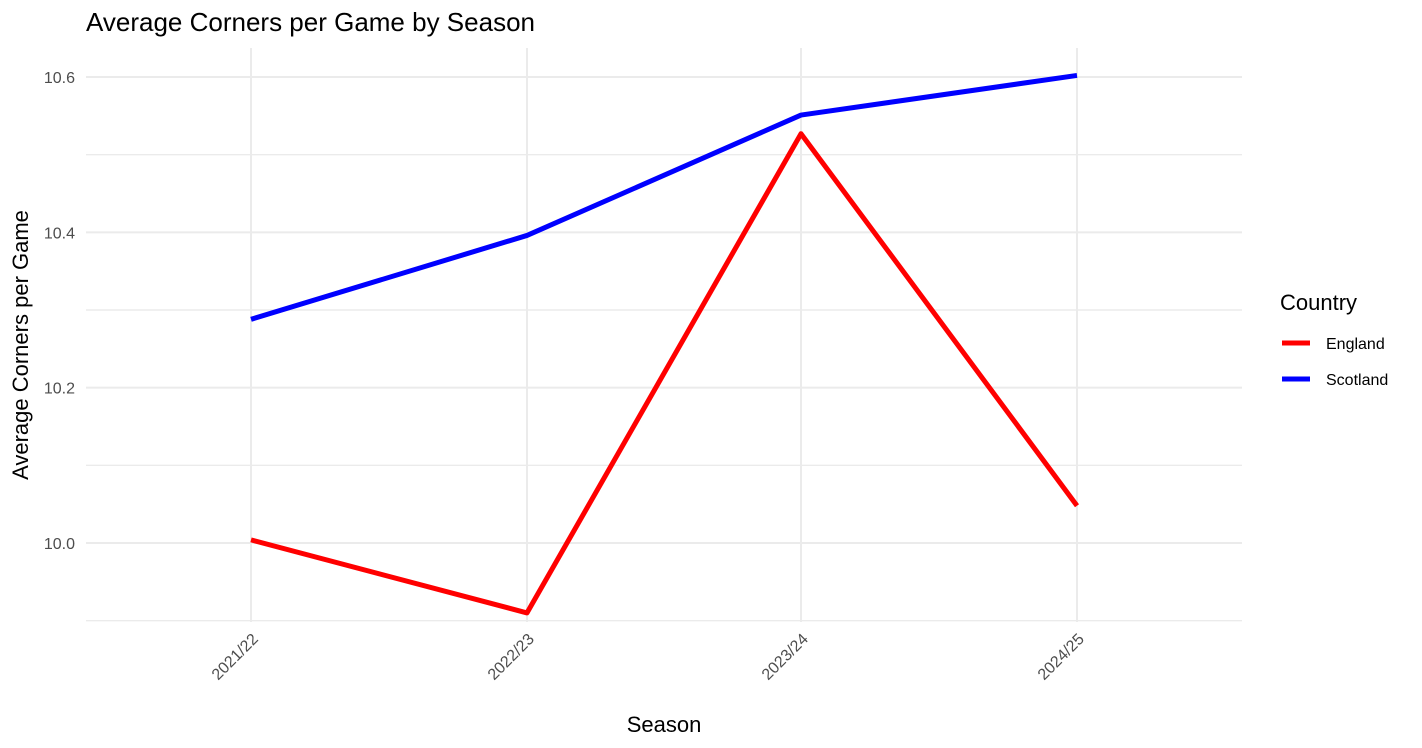  What do you see at coordinates (20, 345) in the screenshot?
I see `y-axis-title: Average Corners per Game` at bounding box center [20, 345].